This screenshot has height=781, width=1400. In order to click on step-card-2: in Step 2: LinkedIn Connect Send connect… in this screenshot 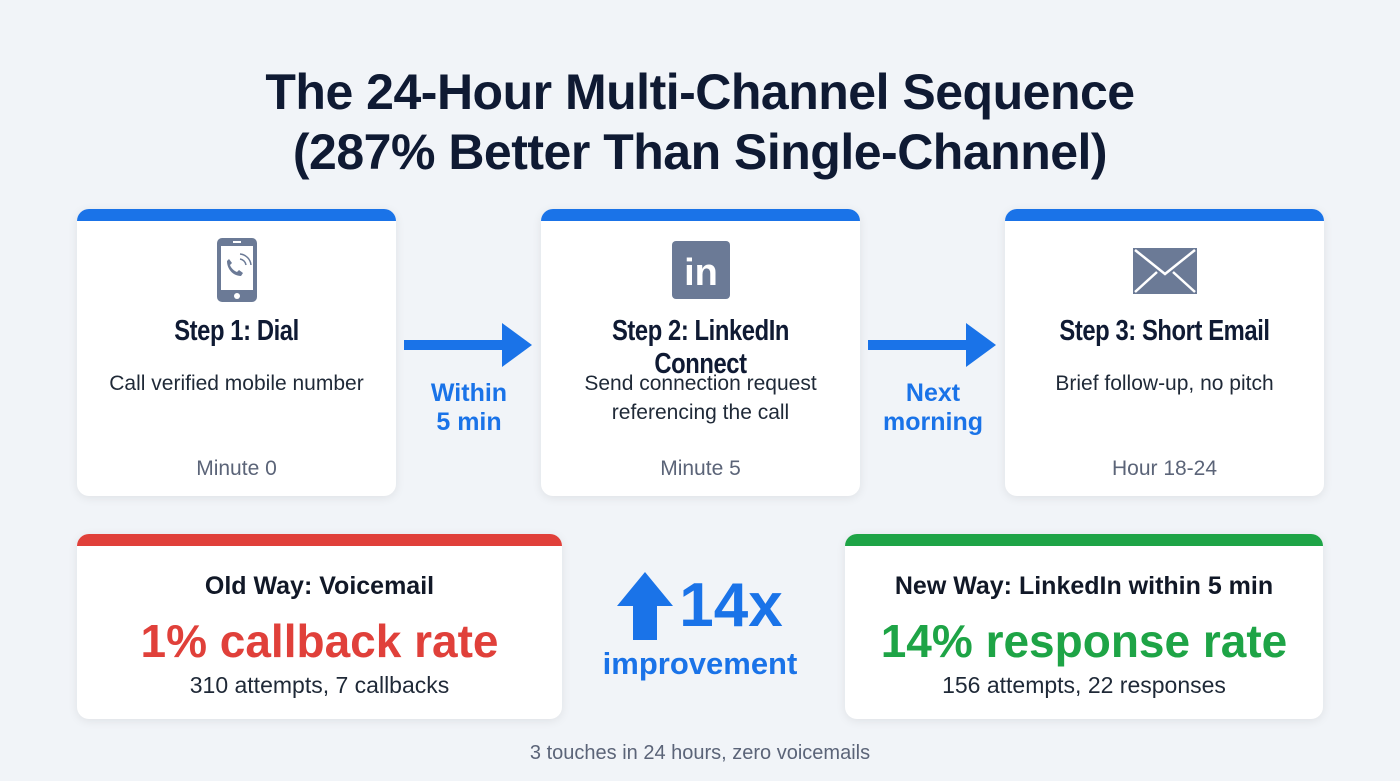, I will do `click(700, 352)`.